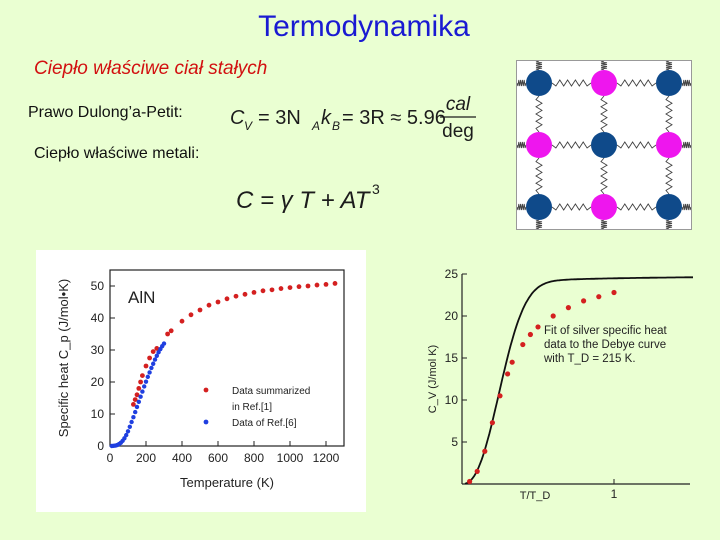 This screenshot has width=720, height=540. What do you see at coordinates (315, 126) in the screenshot?
I see `formula-sub-a: A` at bounding box center [315, 126].